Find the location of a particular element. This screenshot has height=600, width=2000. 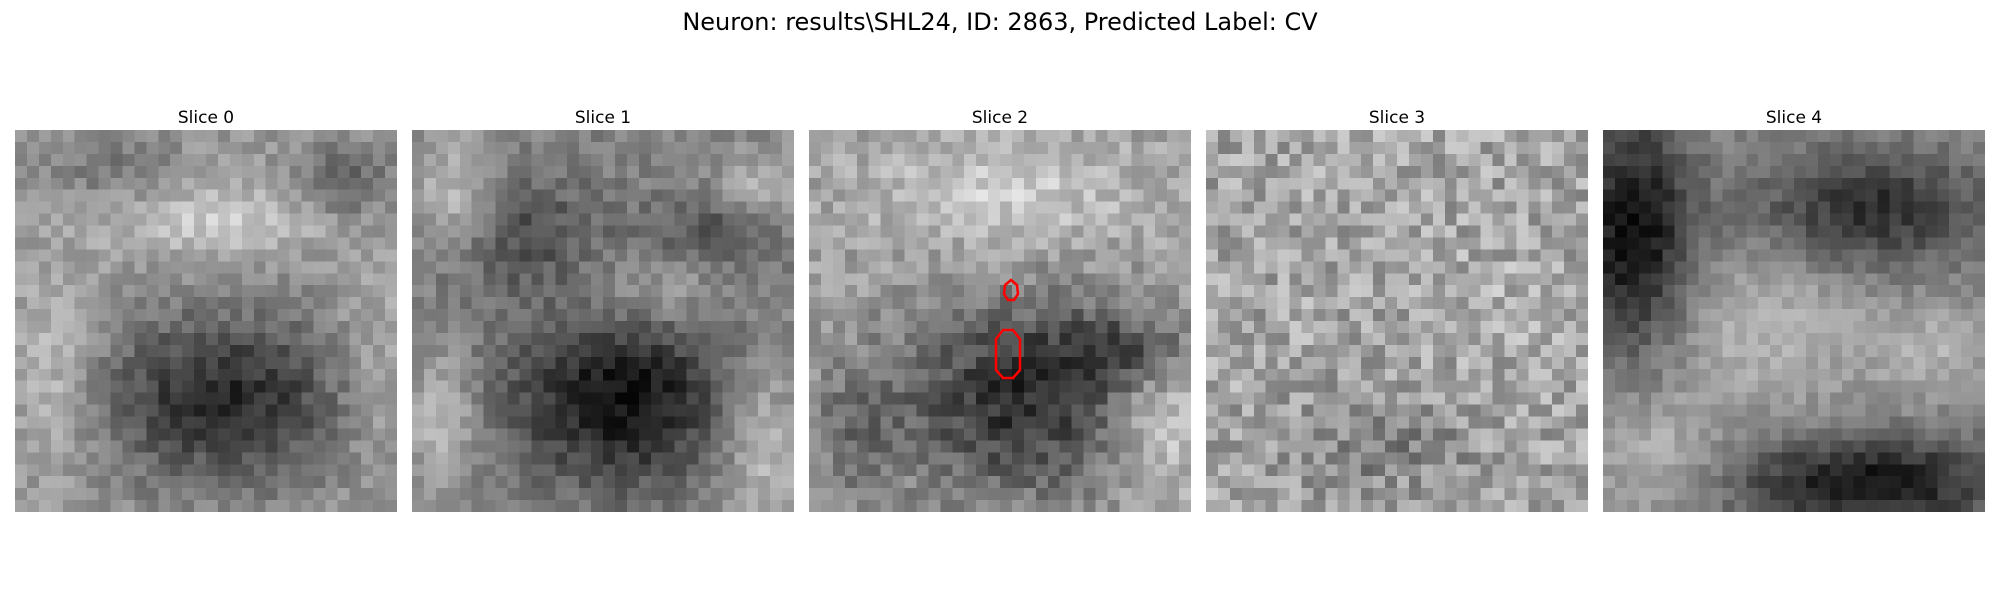

slice-panel-2: Slice 2 is located at coordinates (1000, 310).